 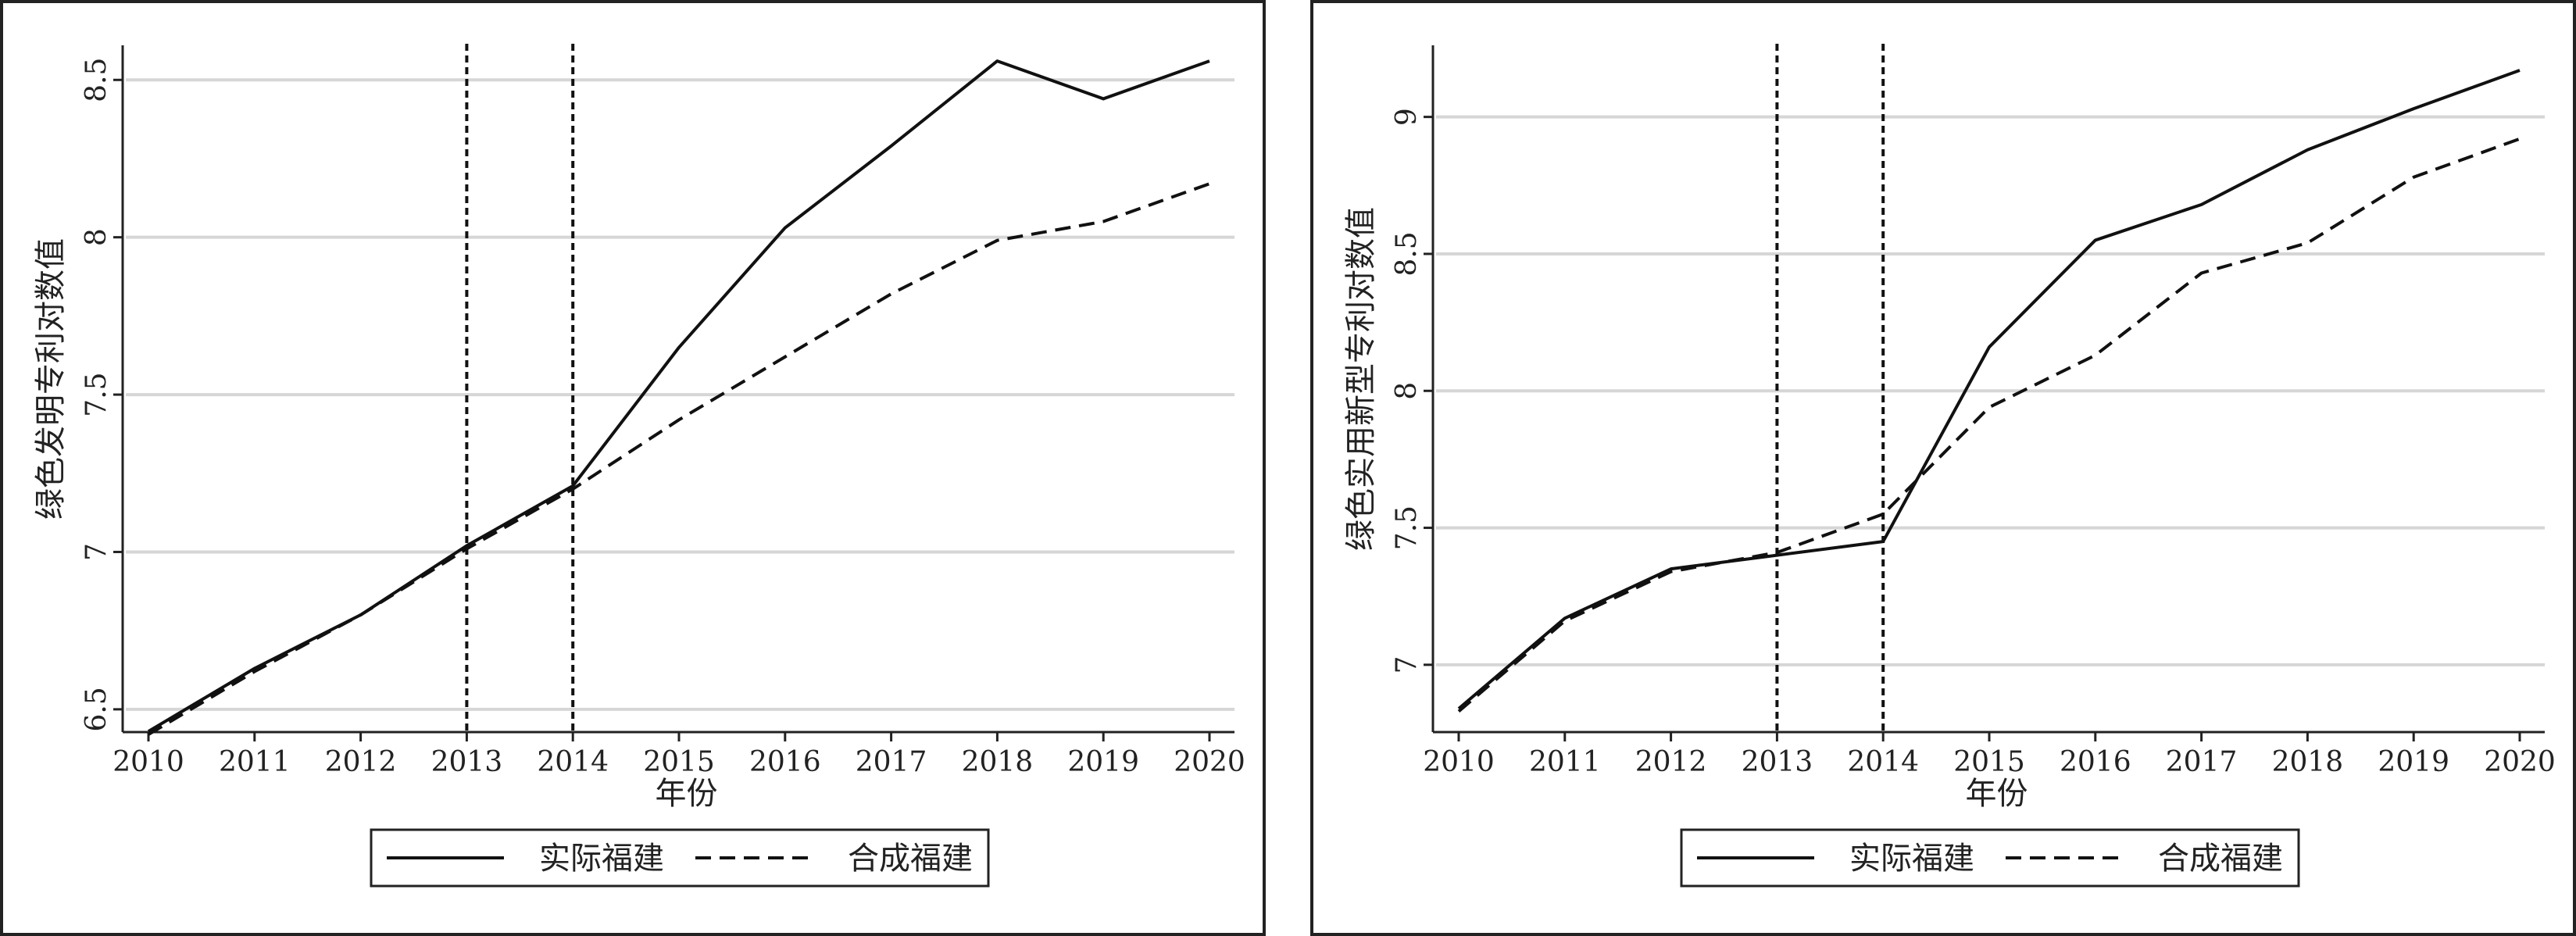 I want to click on y-tick-label-3: 8, so click(x=96, y=237).